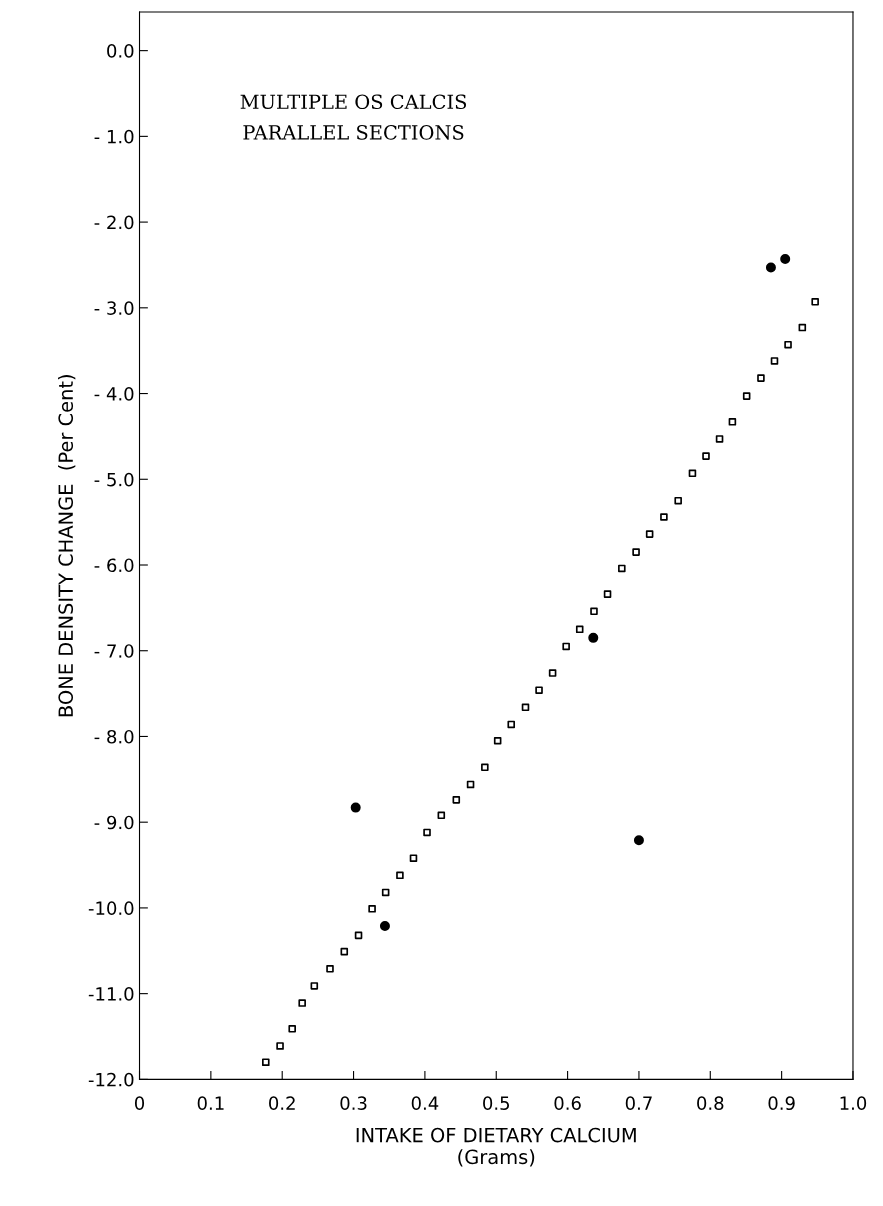 This screenshot has width=883, height=1206. What do you see at coordinates (114, 308) in the screenshot?
I see `y-tick-label: - 3.0` at bounding box center [114, 308].